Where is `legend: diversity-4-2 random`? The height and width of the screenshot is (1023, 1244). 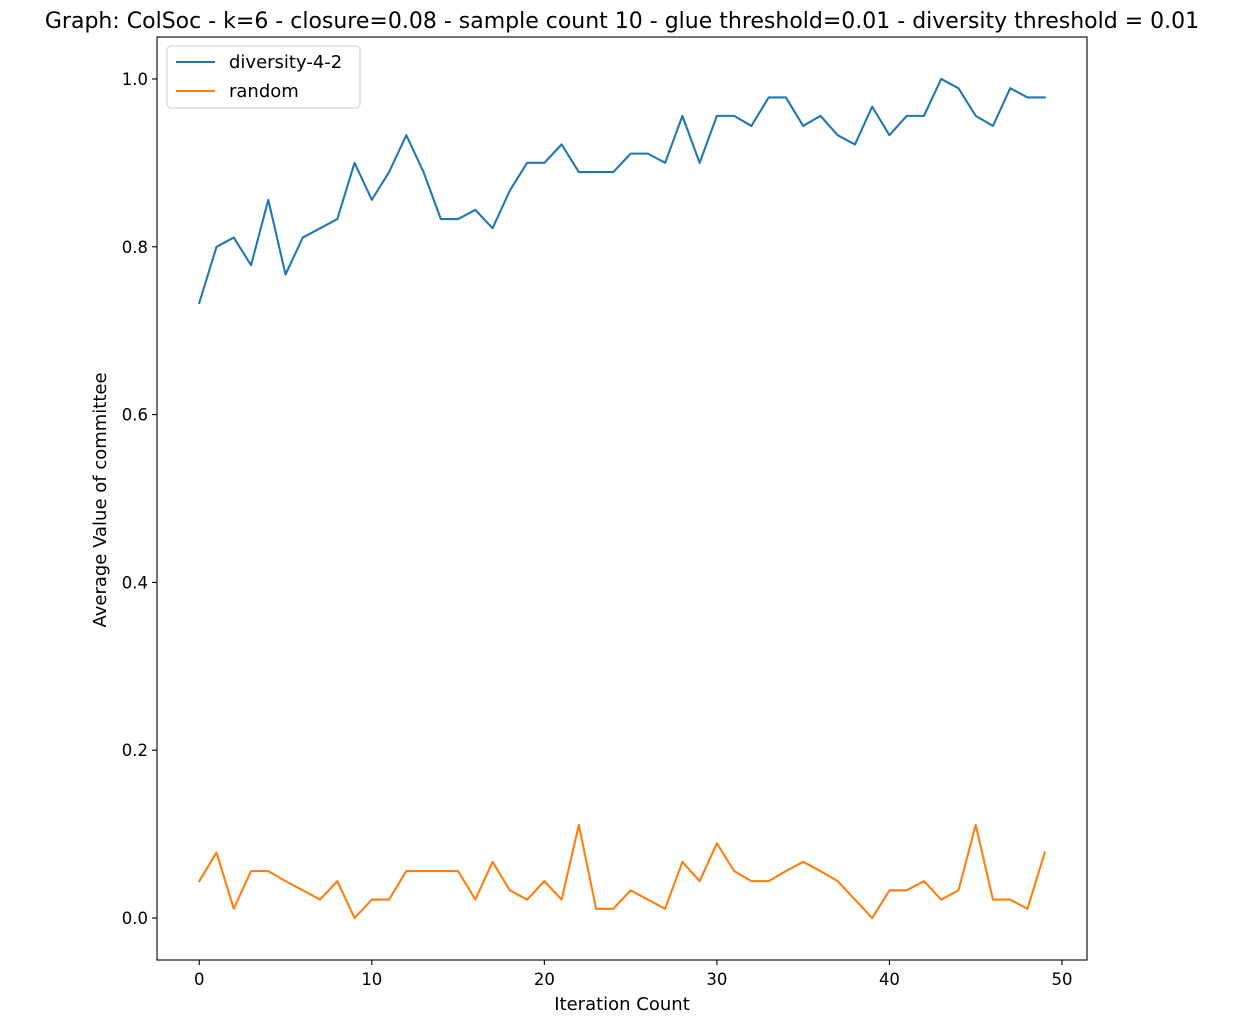
legend: diversity-4-2 random is located at coordinates (263, 77).